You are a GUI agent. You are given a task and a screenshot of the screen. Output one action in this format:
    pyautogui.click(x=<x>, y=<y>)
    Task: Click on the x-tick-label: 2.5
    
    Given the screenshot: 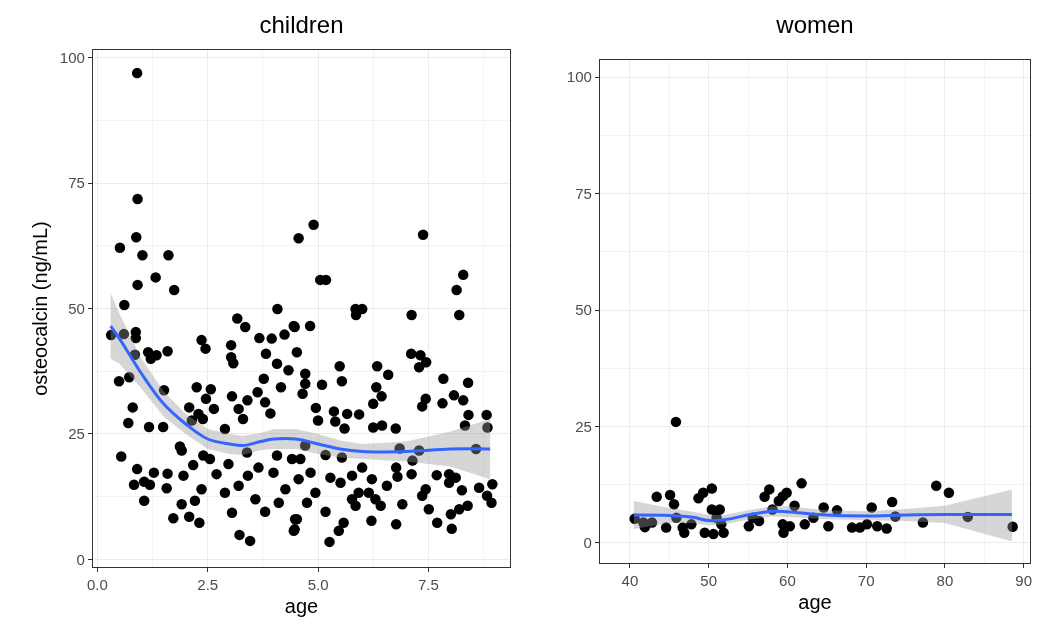 What is the action you would take?
    pyautogui.click(x=208, y=585)
    